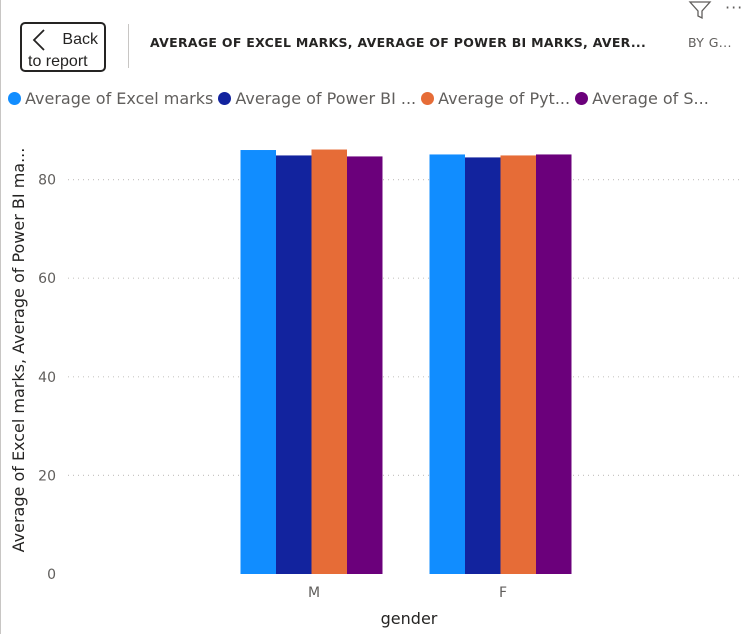 Image resolution: width=753 pixels, height=634 pixels. Describe the element at coordinates (734, 8) in the screenshot. I see `more-options-icon: ···` at that location.